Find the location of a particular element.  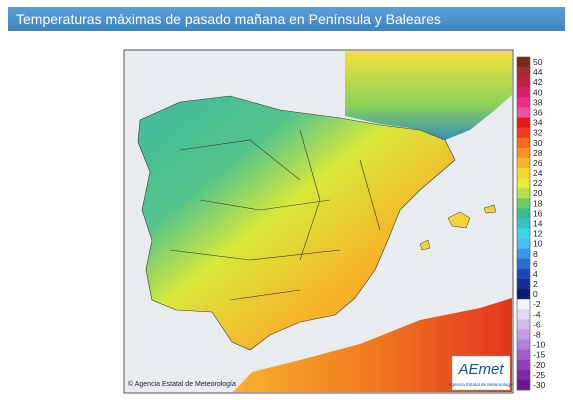

legend-label: -6 is located at coordinates (537, 324).